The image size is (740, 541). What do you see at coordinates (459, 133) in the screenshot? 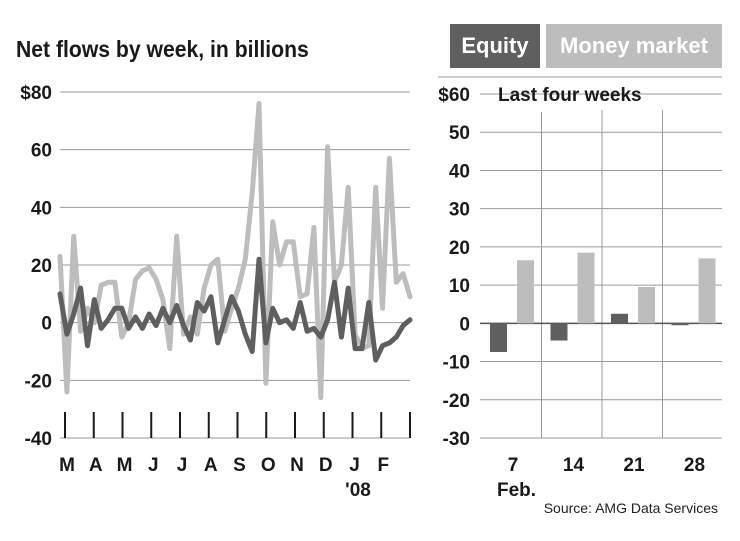
I see `y-tick-label: 50` at bounding box center [459, 133].